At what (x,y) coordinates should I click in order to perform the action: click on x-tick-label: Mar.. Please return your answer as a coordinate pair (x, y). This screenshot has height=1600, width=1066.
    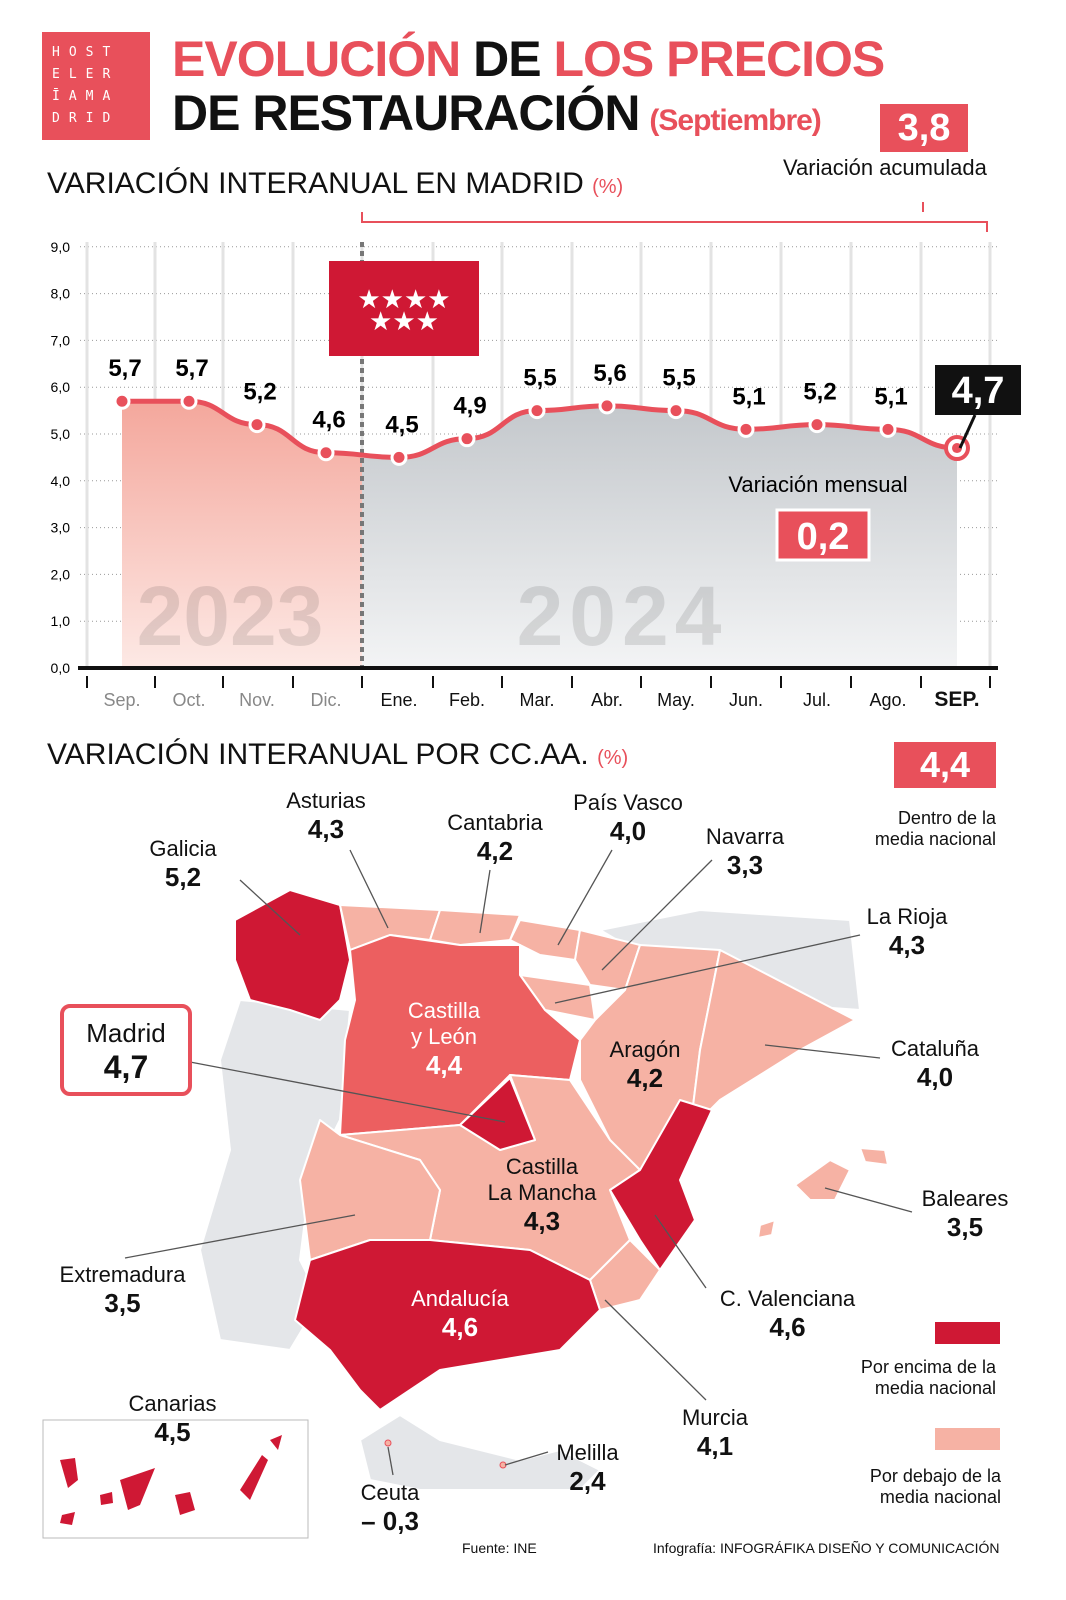
    Looking at the image, I should click on (536, 700).